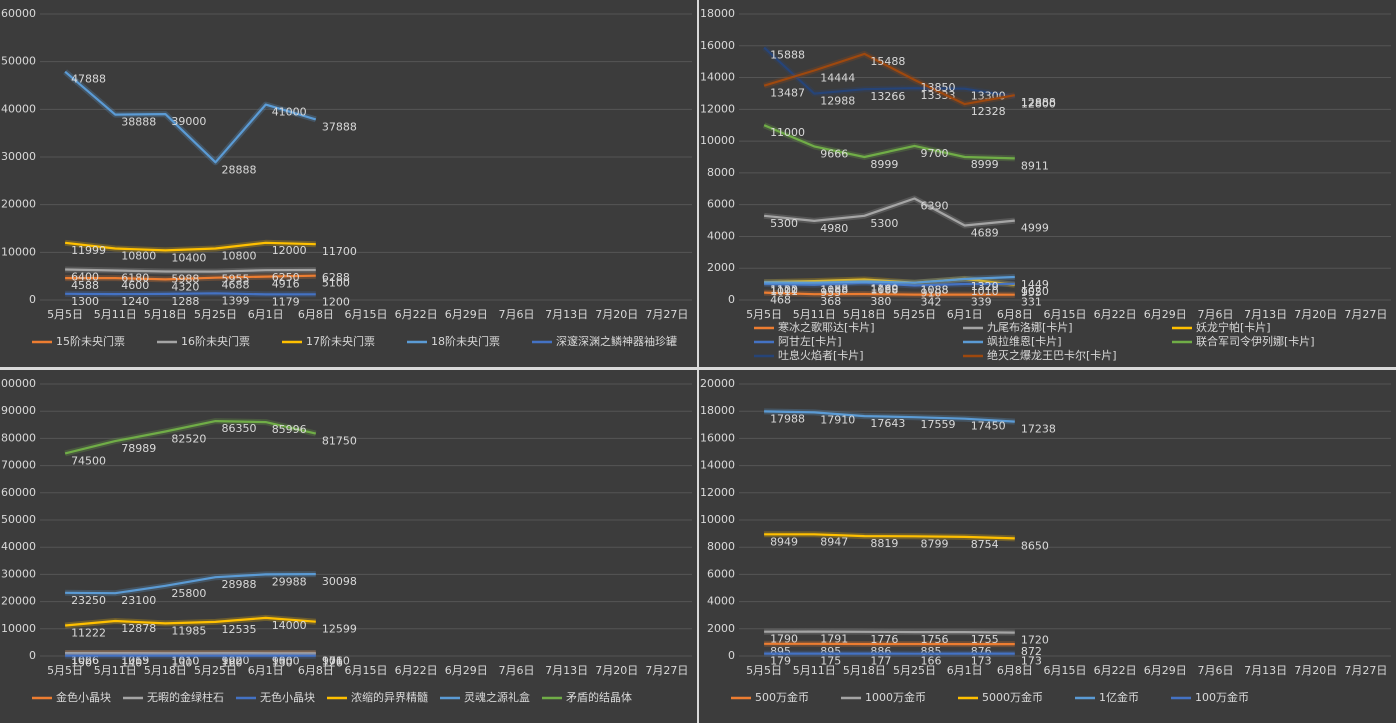  Describe the element at coordinates (988, 426) in the screenshot. I see `data-label: 17450` at that location.